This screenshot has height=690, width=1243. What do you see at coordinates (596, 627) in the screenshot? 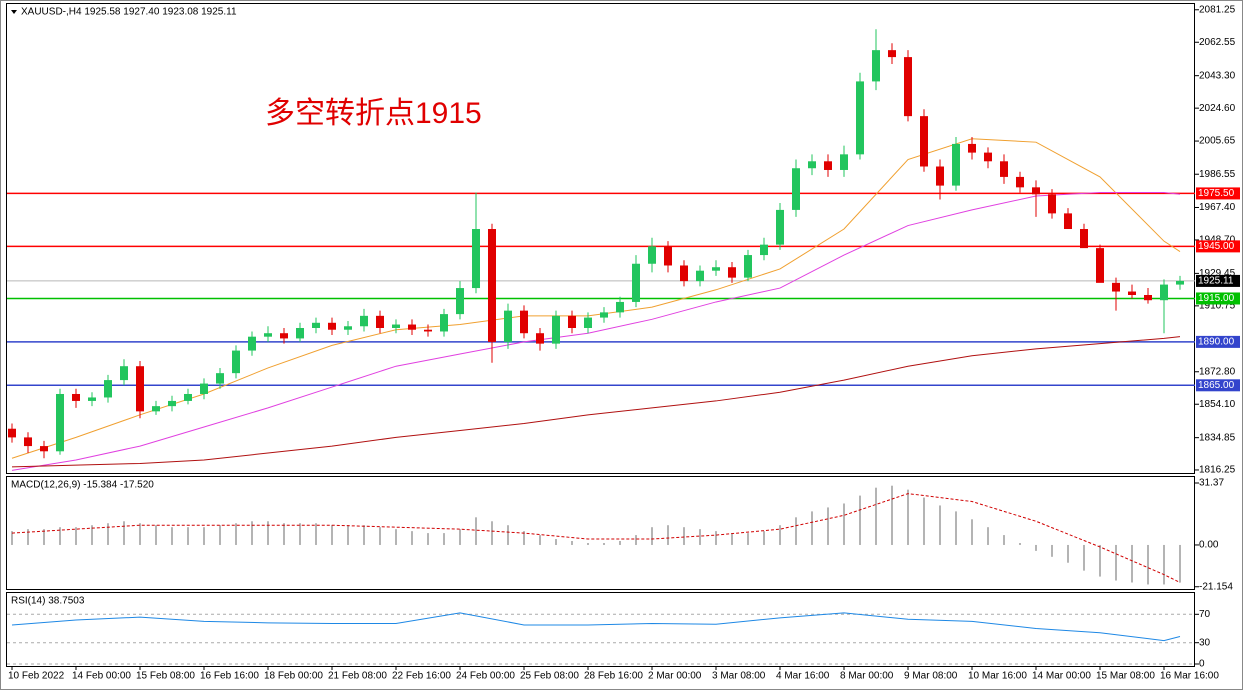
I see `rsi-line` at bounding box center [596, 627].